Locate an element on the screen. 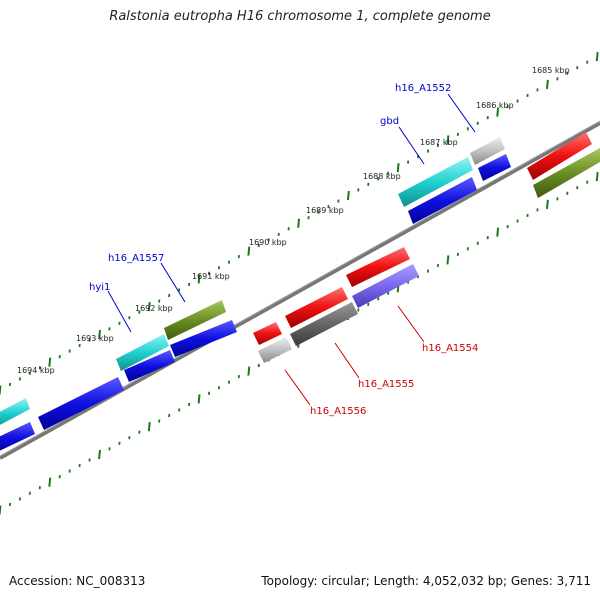 The width and height of the screenshot is (600, 600). gene-label-h16_A1554: h16_A1554 is located at coordinates (450, 348).